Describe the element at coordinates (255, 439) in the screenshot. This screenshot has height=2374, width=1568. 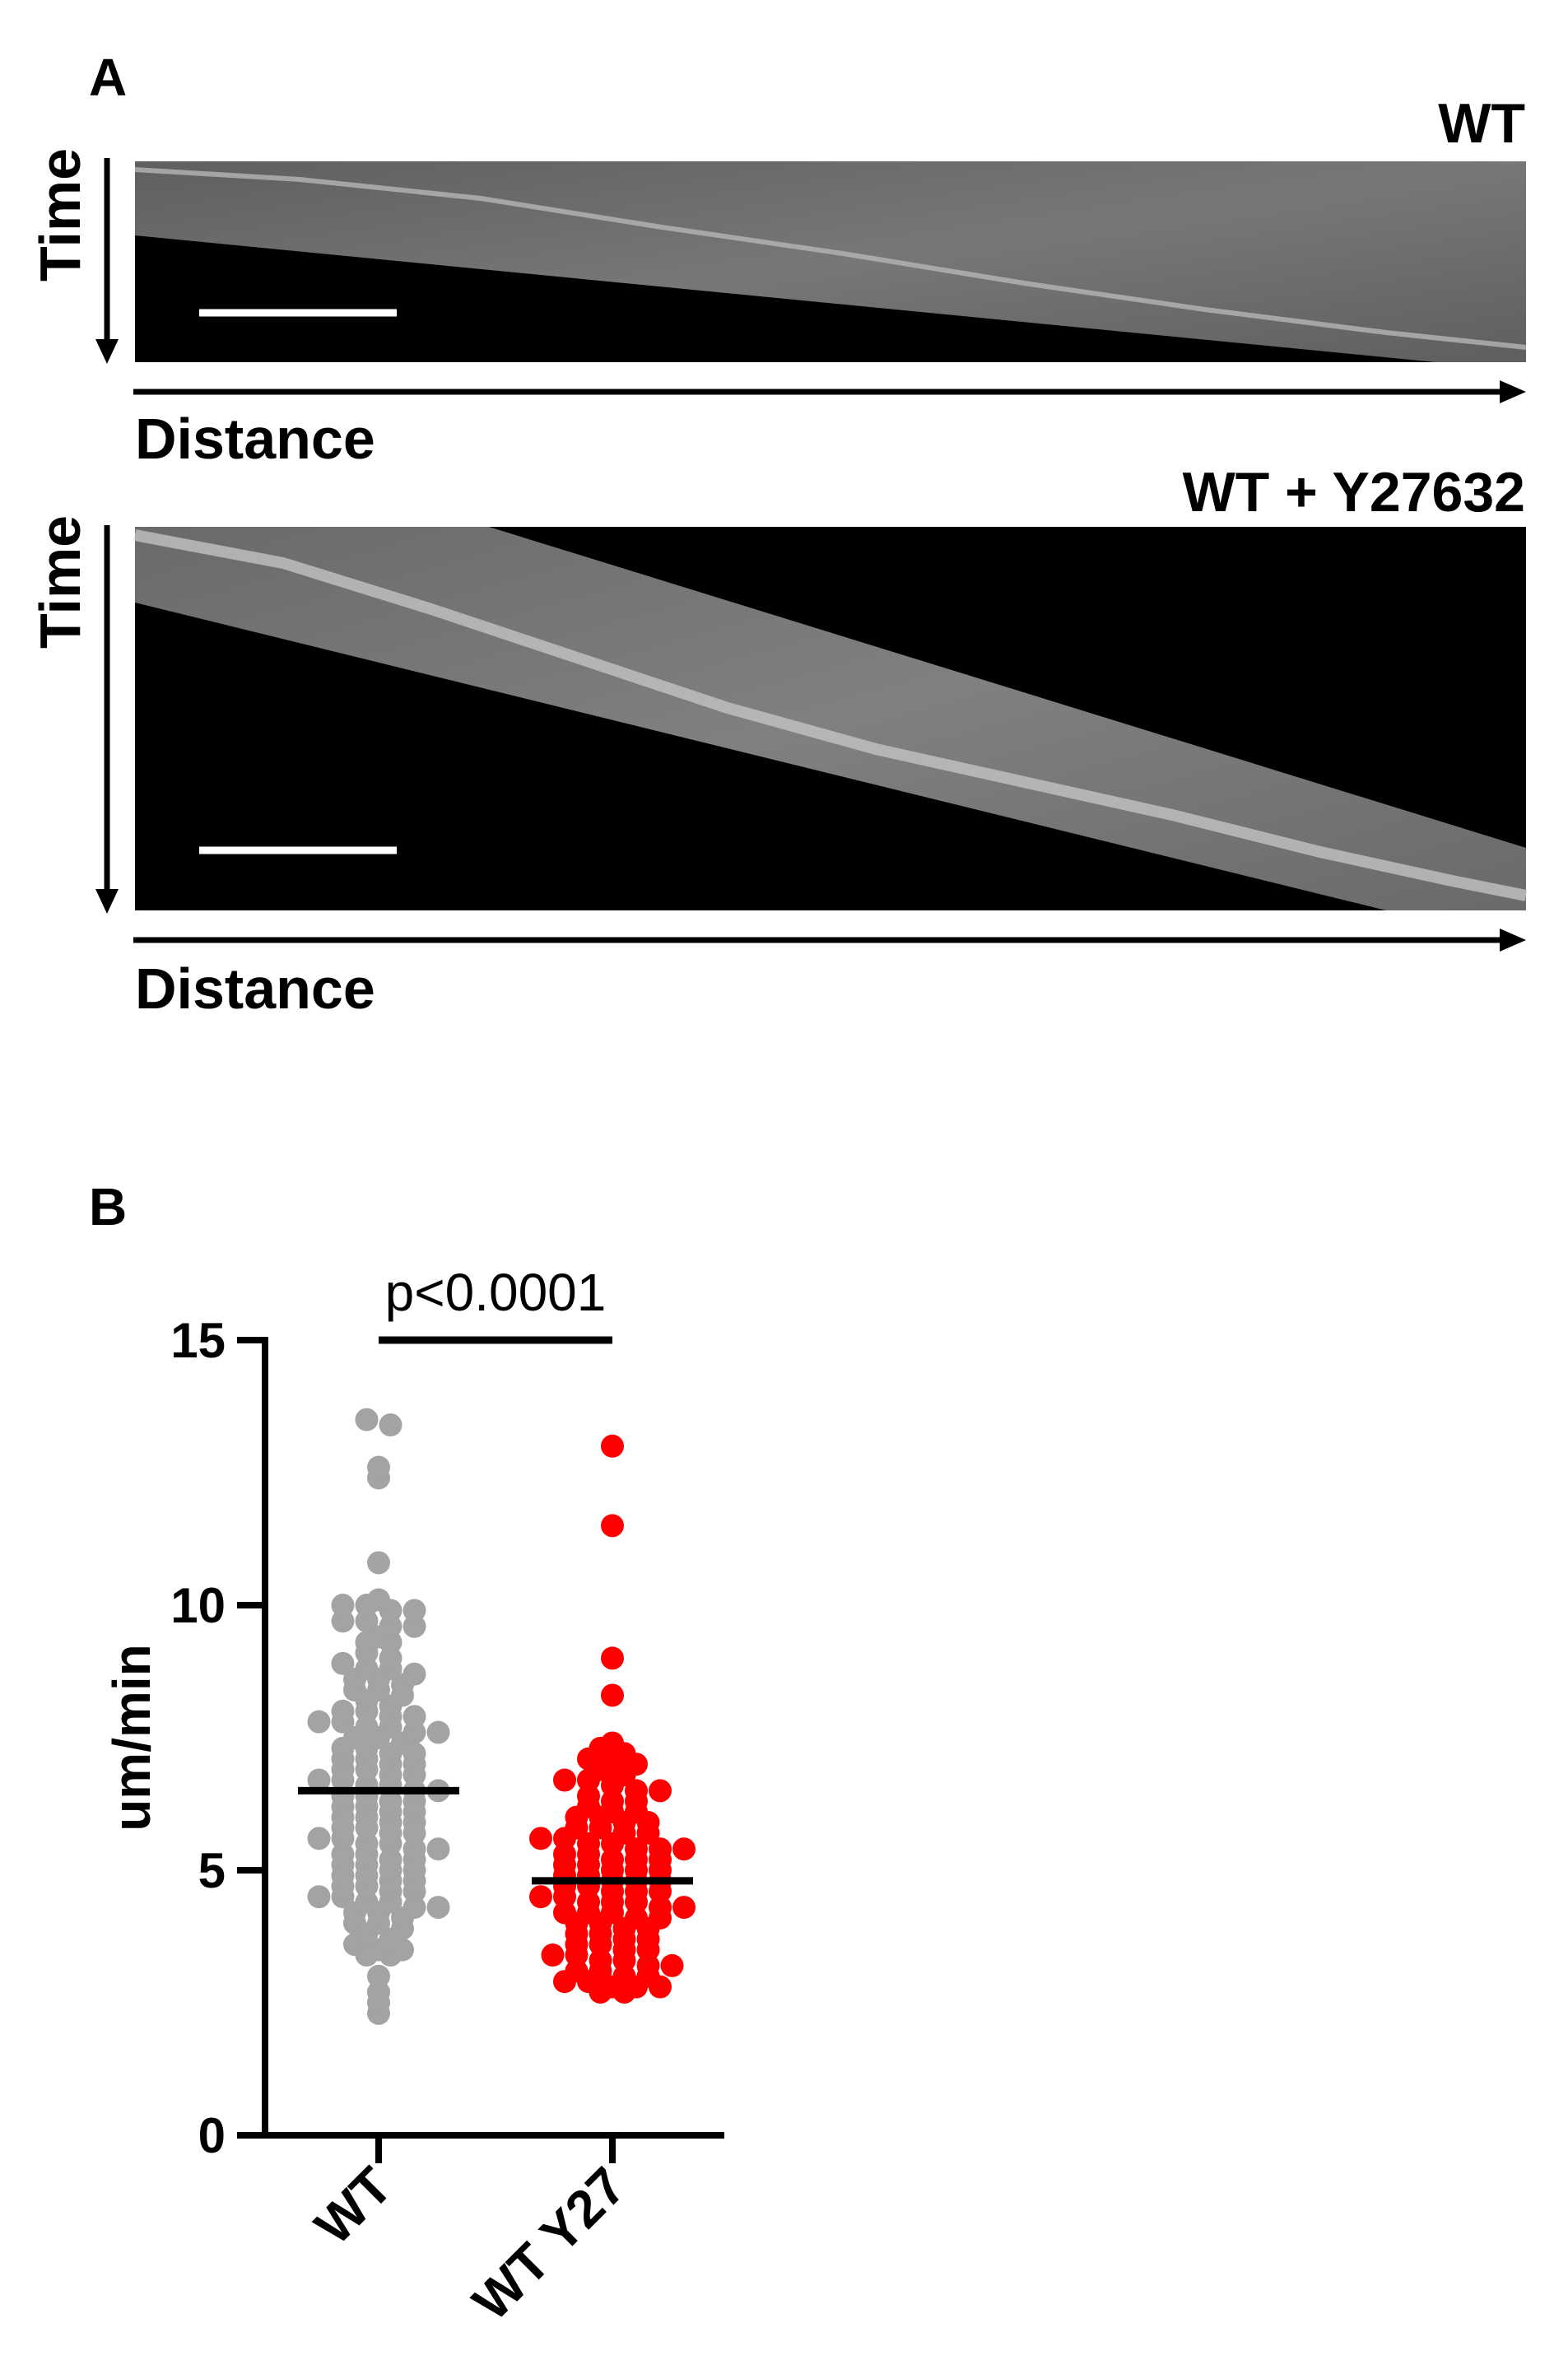
I see `kymo-1-distance-label: Distance` at that location.